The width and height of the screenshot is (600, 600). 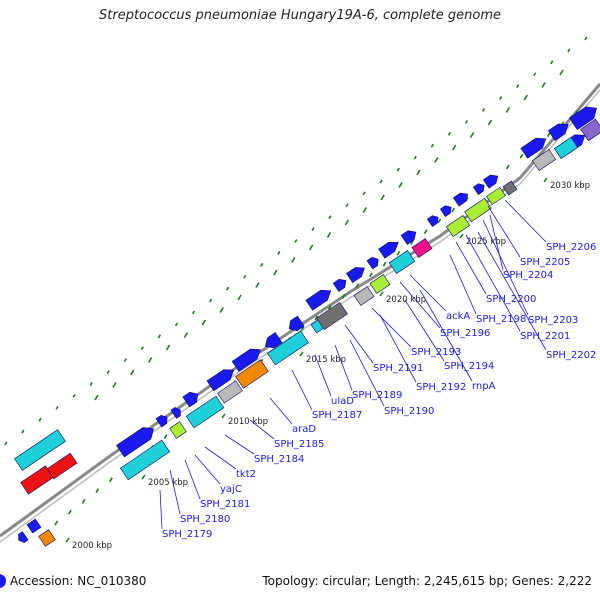 I want to click on gene-label: SPH_2187, so click(x=337, y=415).